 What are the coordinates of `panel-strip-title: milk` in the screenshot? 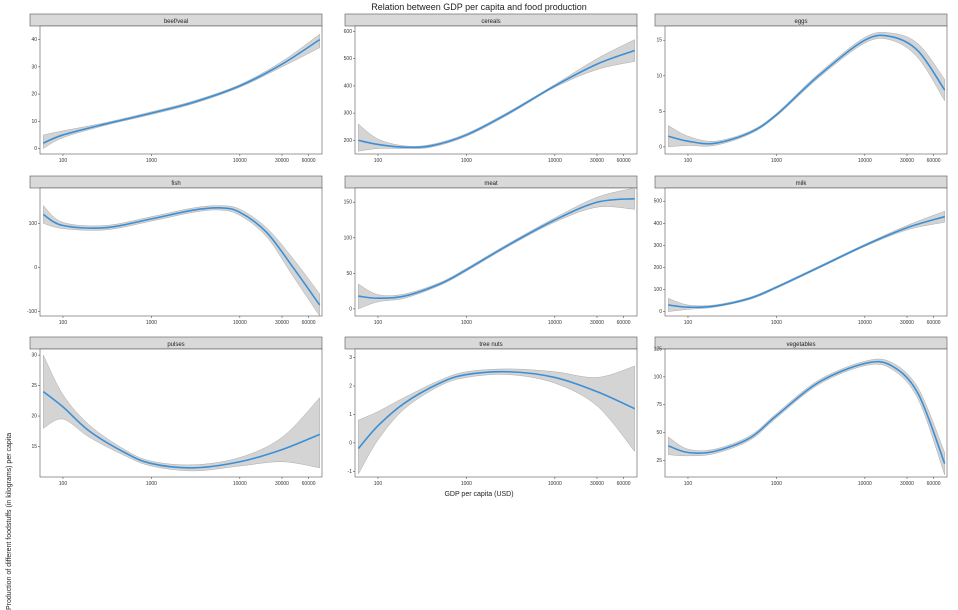 It's located at (802, 184).